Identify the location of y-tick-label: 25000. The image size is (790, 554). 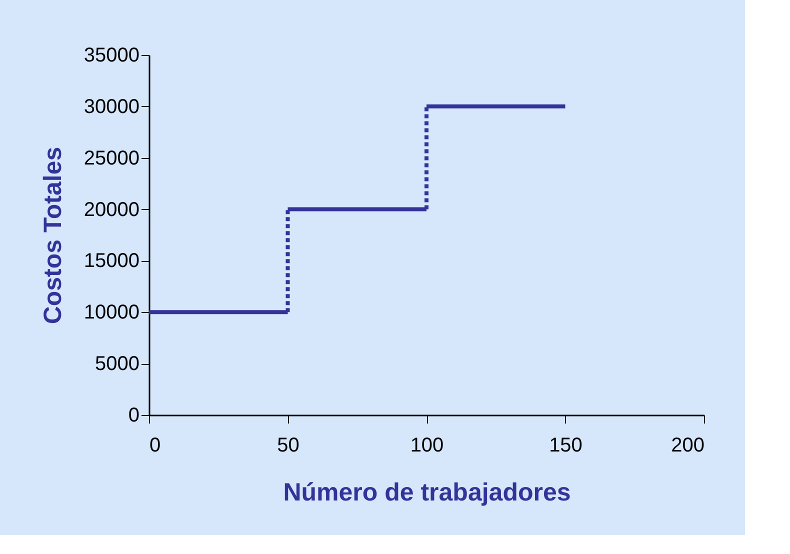
(112, 158).